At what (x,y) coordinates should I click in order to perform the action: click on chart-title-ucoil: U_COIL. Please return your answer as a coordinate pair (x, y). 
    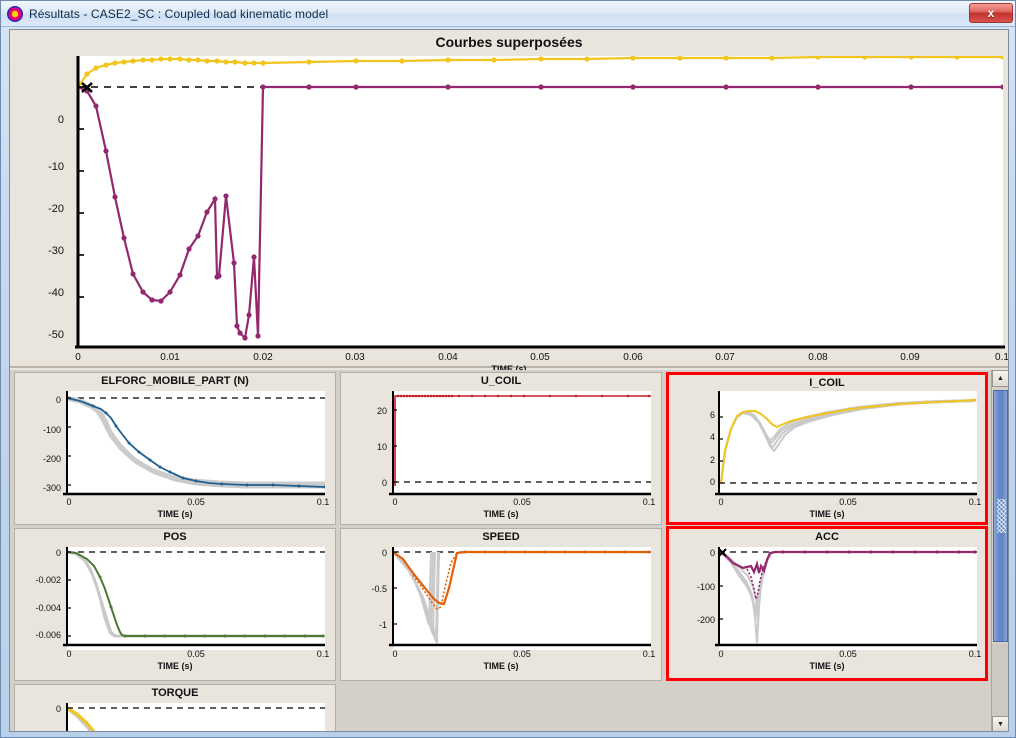
    Looking at the image, I should click on (501, 381).